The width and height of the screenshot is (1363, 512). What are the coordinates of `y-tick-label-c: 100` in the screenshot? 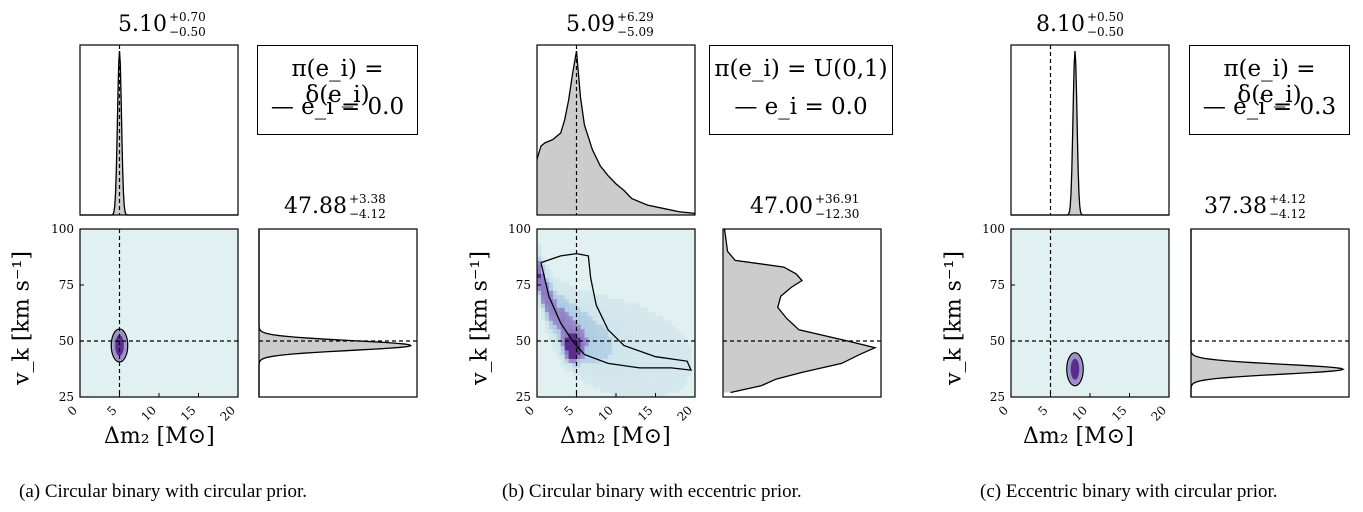 It's located at (993, 229).